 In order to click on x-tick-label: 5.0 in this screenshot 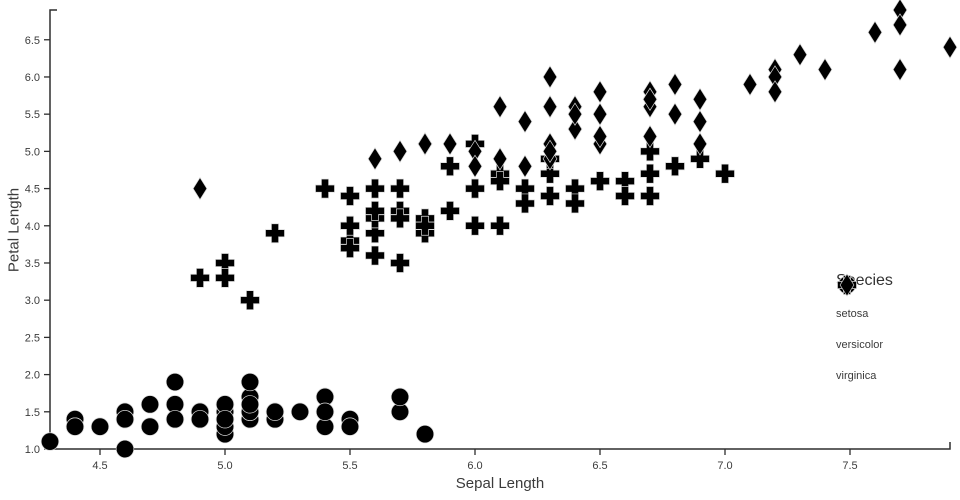, I will do `click(224, 466)`.